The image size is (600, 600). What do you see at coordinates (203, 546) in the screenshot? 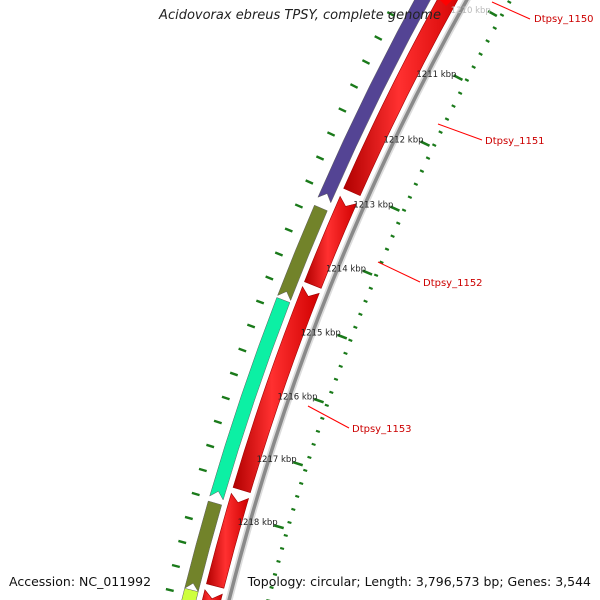
I see `gene-block-olive-lower` at bounding box center [203, 546].